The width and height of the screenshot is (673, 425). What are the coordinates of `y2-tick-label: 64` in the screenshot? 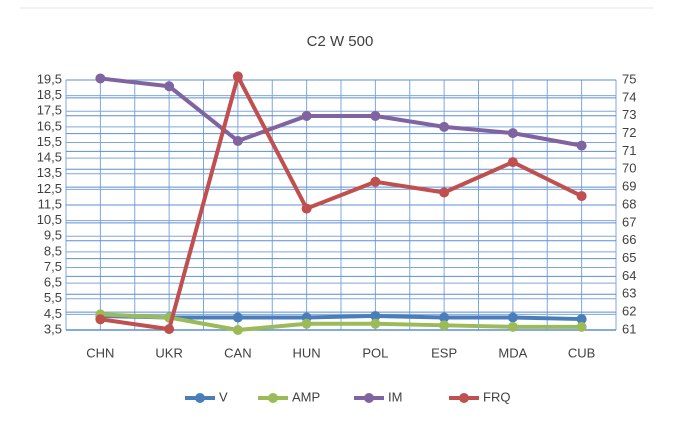 It's located at (629, 275).